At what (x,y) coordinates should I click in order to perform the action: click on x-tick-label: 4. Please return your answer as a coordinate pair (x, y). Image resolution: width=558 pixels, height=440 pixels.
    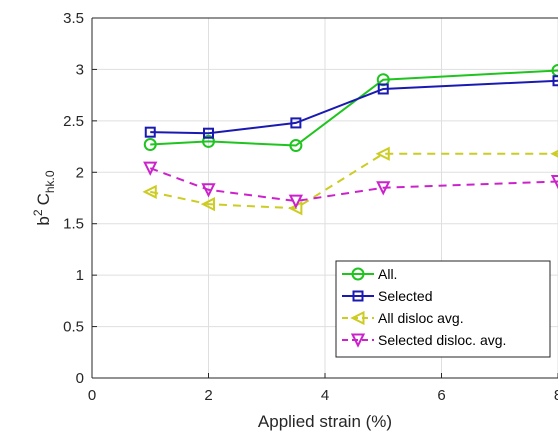
    Looking at the image, I should click on (325, 395).